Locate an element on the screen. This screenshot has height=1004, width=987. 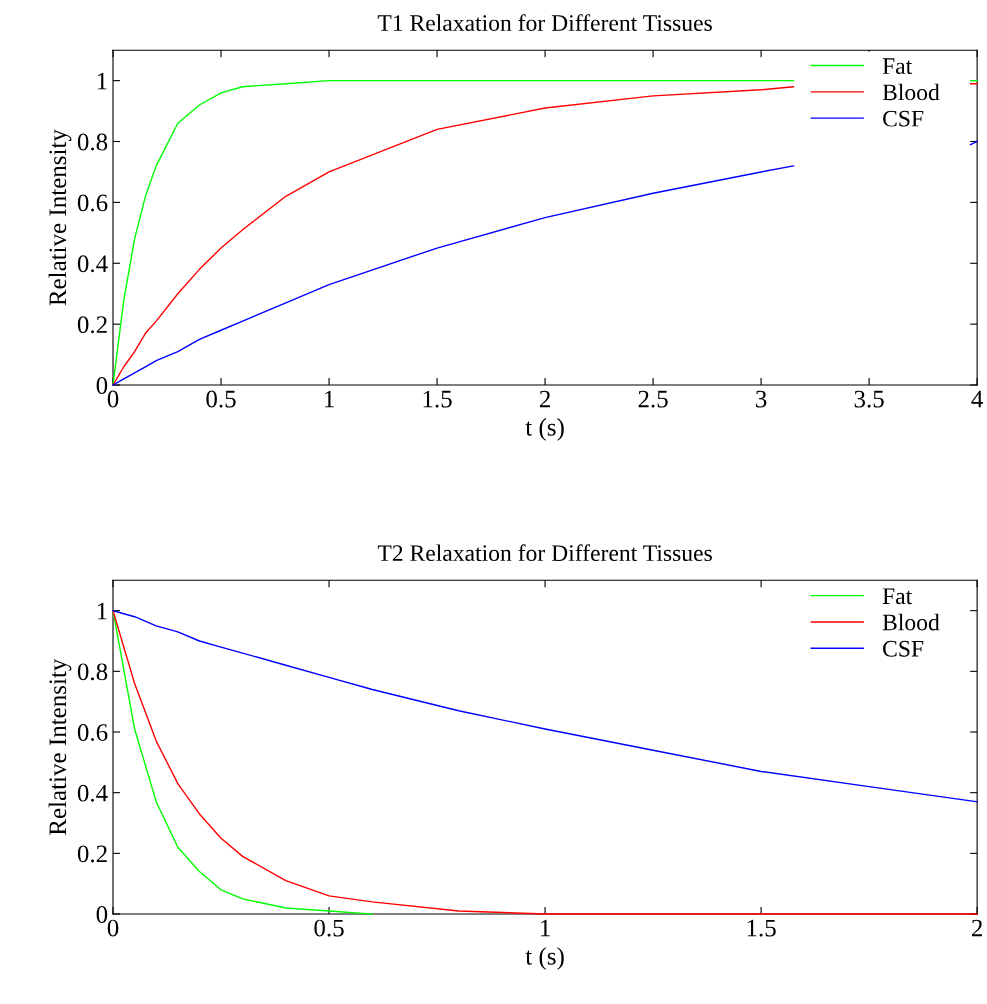
x-tick-label: 4 is located at coordinates (977, 399).